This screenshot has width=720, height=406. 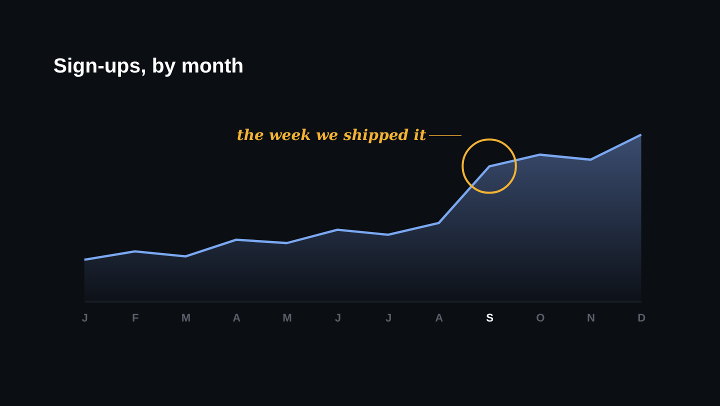 I want to click on chart-title: Sign-ups, by month, so click(x=148, y=67).